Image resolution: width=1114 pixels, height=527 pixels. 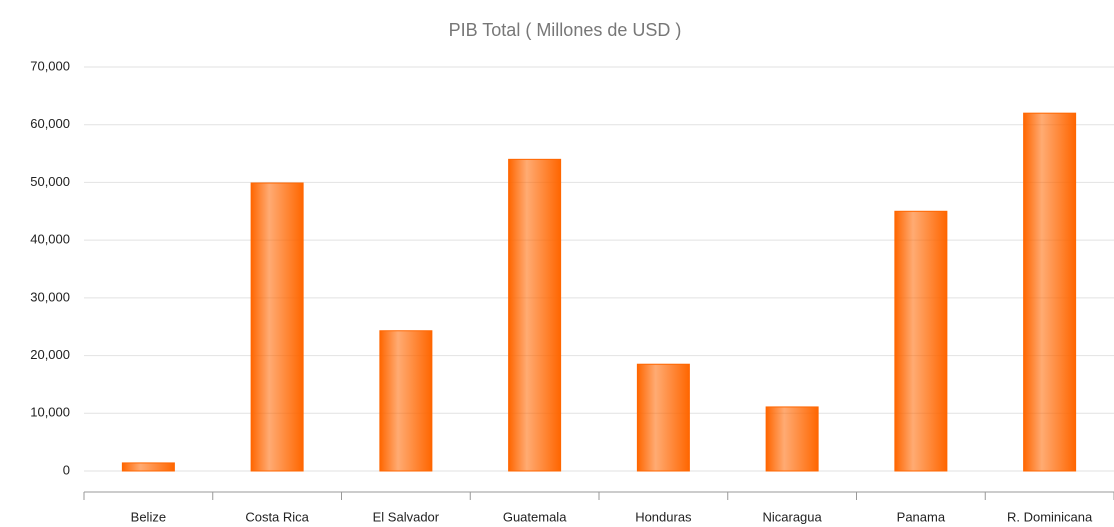 I want to click on x-tick-label: Costa Rica, so click(x=277, y=516).